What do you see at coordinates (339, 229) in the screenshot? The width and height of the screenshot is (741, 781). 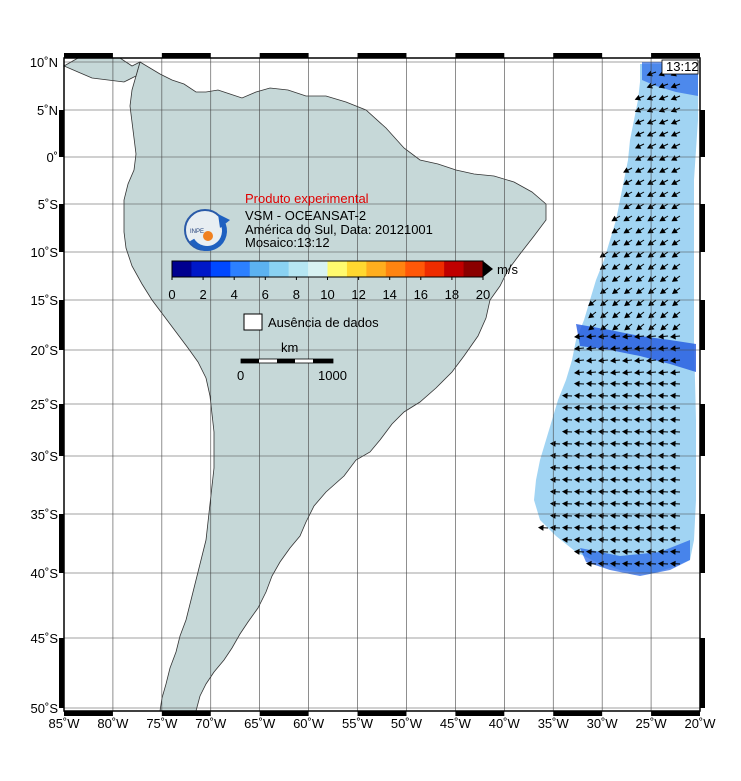 I see `legend-line-2: América do Sul, Data: 20121001` at bounding box center [339, 229].